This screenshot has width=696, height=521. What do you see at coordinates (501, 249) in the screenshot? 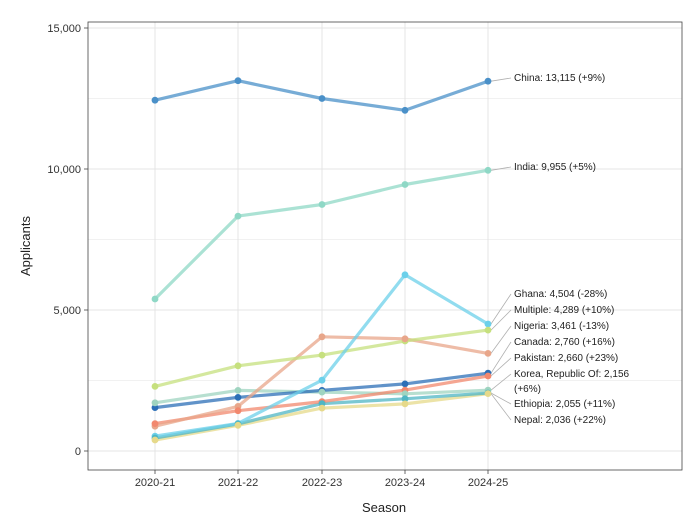
I see `label-connectors` at bounding box center [501, 249].